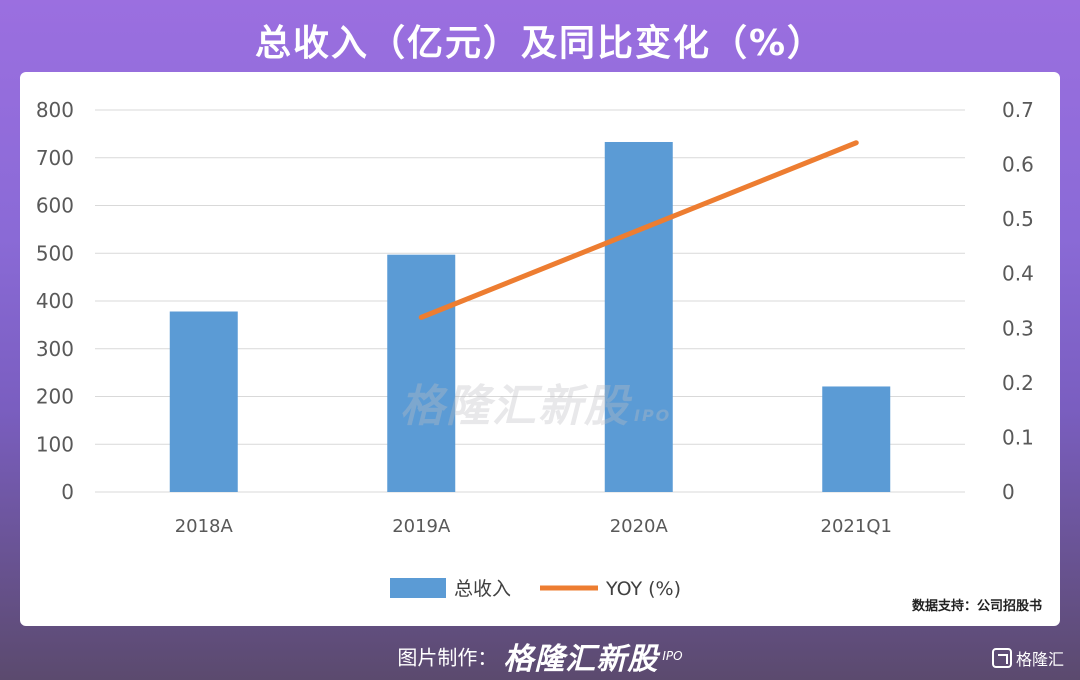 This screenshot has height=680, width=1080. I want to click on x-tick-label: 2021Q1, so click(856, 526).